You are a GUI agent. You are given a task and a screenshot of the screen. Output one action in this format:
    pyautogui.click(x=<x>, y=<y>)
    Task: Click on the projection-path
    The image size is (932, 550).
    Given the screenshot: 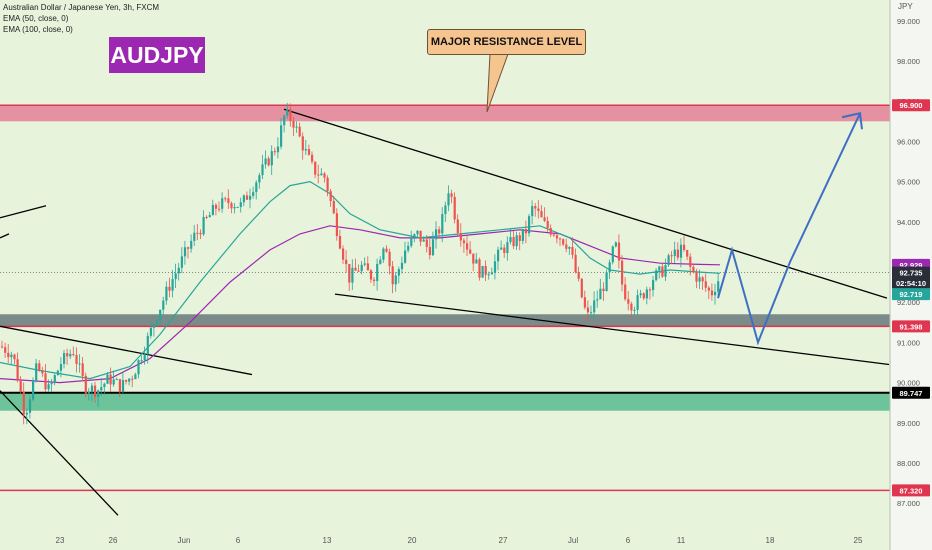 What is the action you would take?
    pyautogui.click(x=789, y=229)
    